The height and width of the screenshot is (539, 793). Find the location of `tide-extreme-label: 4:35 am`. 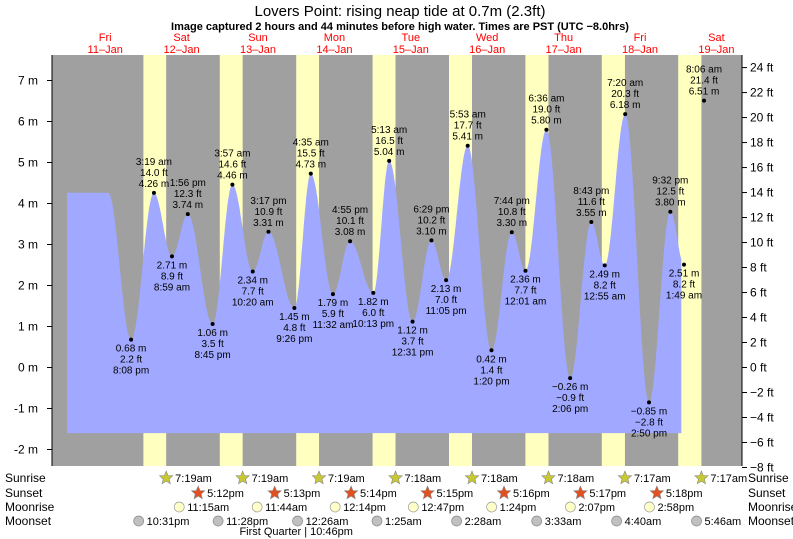

tide-extreme-label: 4:35 am is located at coordinates (311, 143).